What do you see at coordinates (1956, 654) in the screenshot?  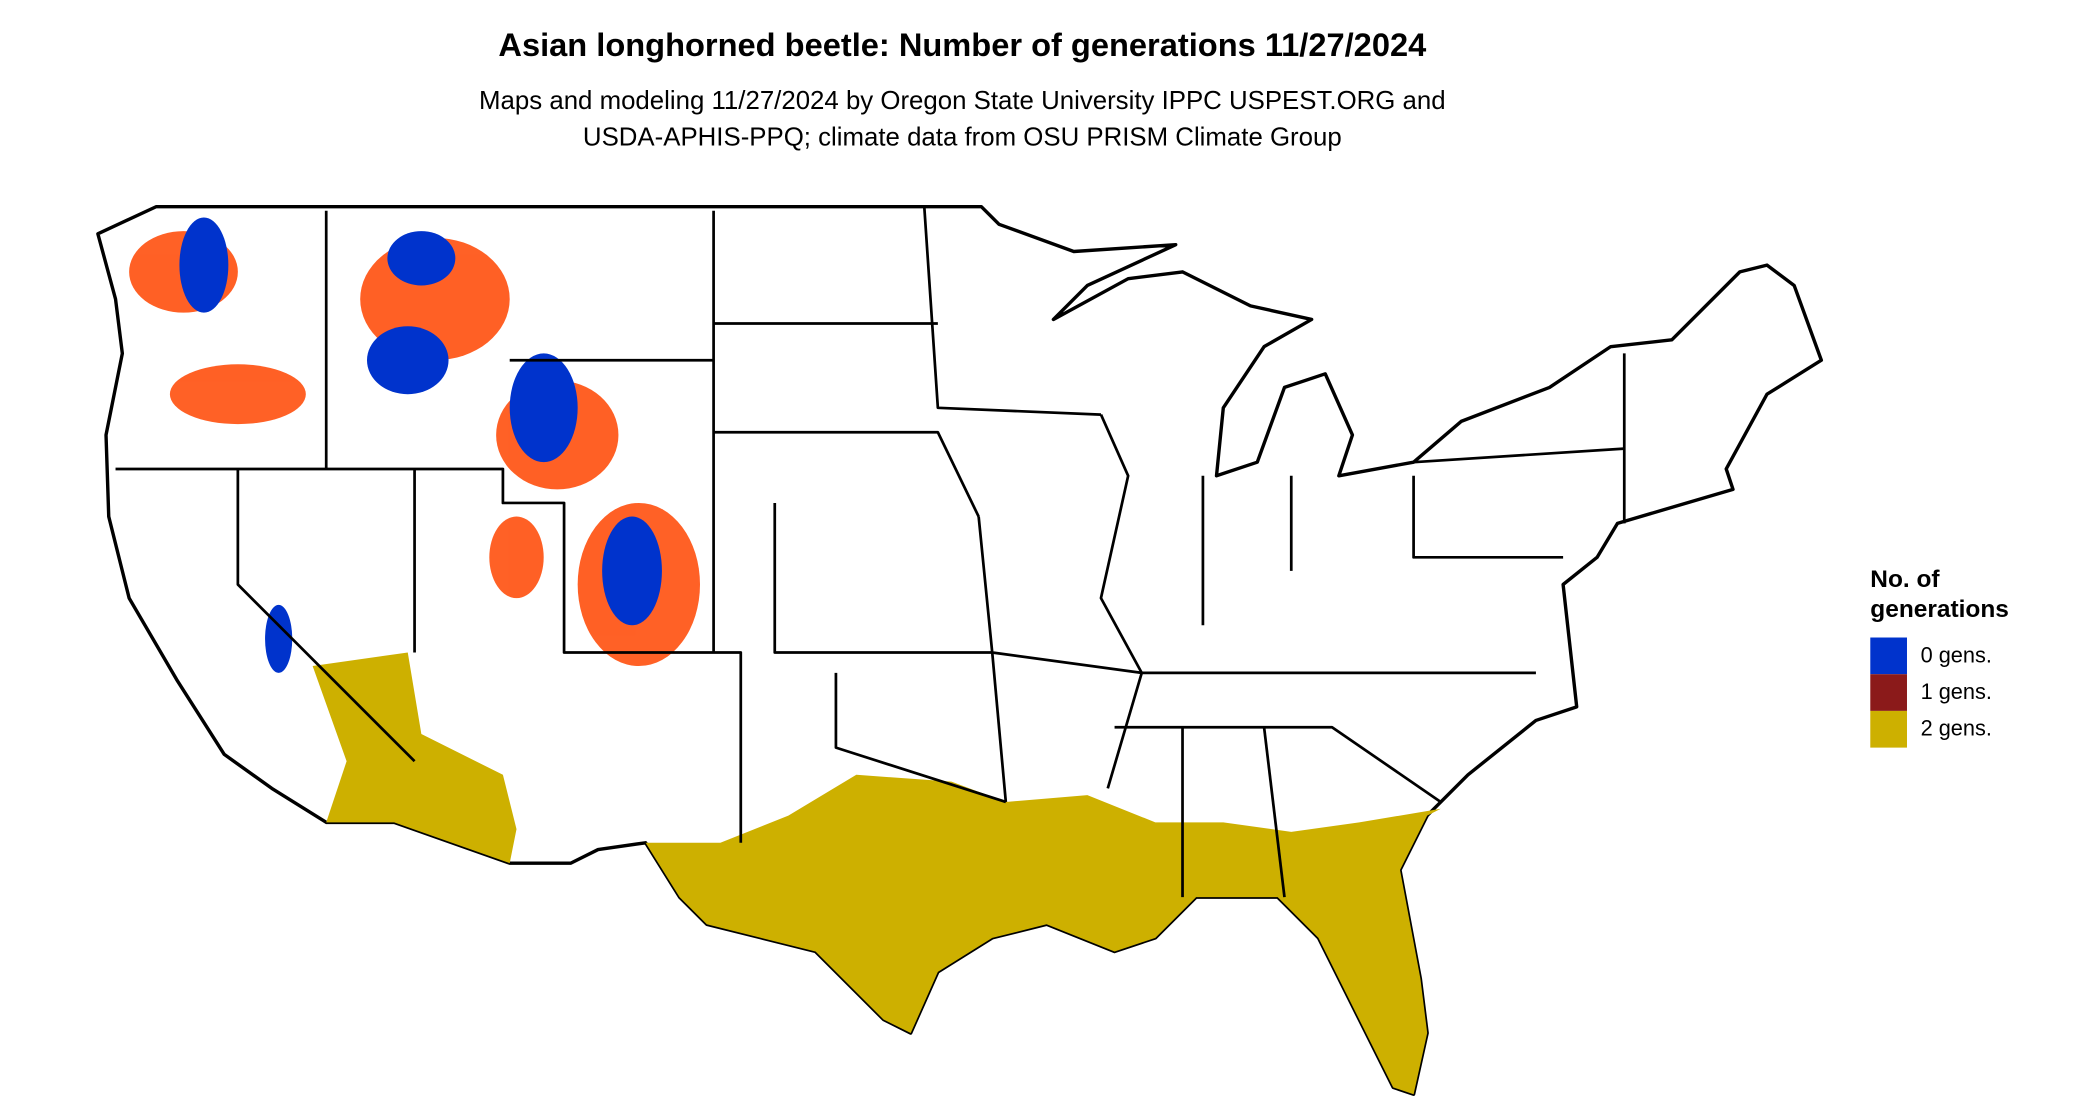 I see `legend-label: 0 gens.` at bounding box center [1956, 654].